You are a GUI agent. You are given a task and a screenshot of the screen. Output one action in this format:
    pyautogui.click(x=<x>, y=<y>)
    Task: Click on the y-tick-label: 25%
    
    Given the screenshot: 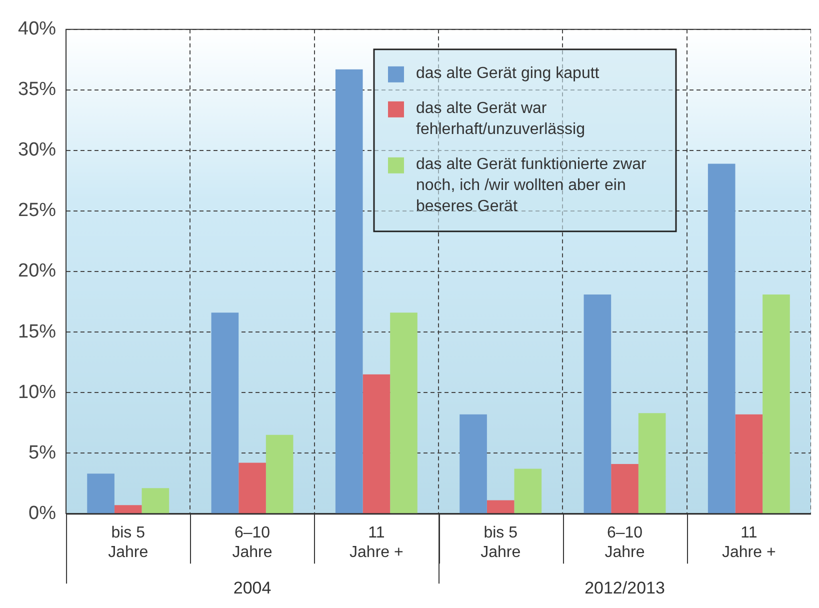 What is the action you would take?
    pyautogui.click(x=37, y=211)
    